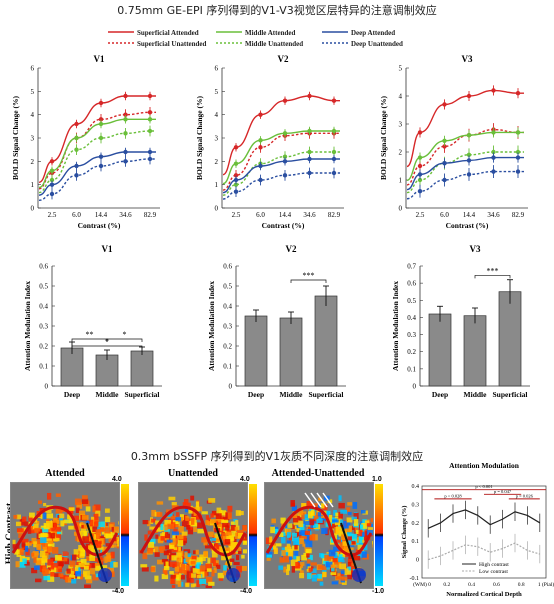 The image size is (554, 604). What do you see at coordinates (378, 591) in the screenshot?
I see `difference-scale-min: -1.0` at bounding box center [378, 591].